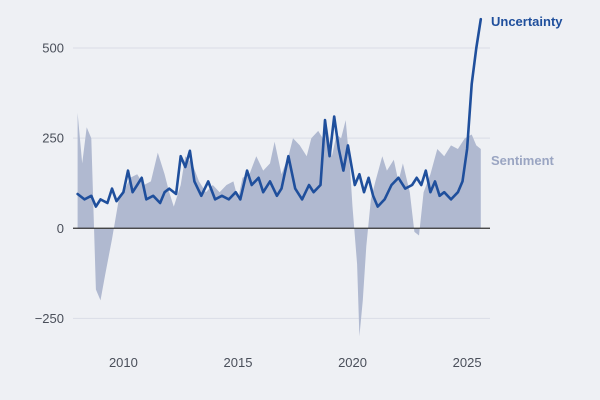 This screenshot has height=400, width=600. I want to click on uncertainty-series-label: Uncertainty, so click(527, 21).